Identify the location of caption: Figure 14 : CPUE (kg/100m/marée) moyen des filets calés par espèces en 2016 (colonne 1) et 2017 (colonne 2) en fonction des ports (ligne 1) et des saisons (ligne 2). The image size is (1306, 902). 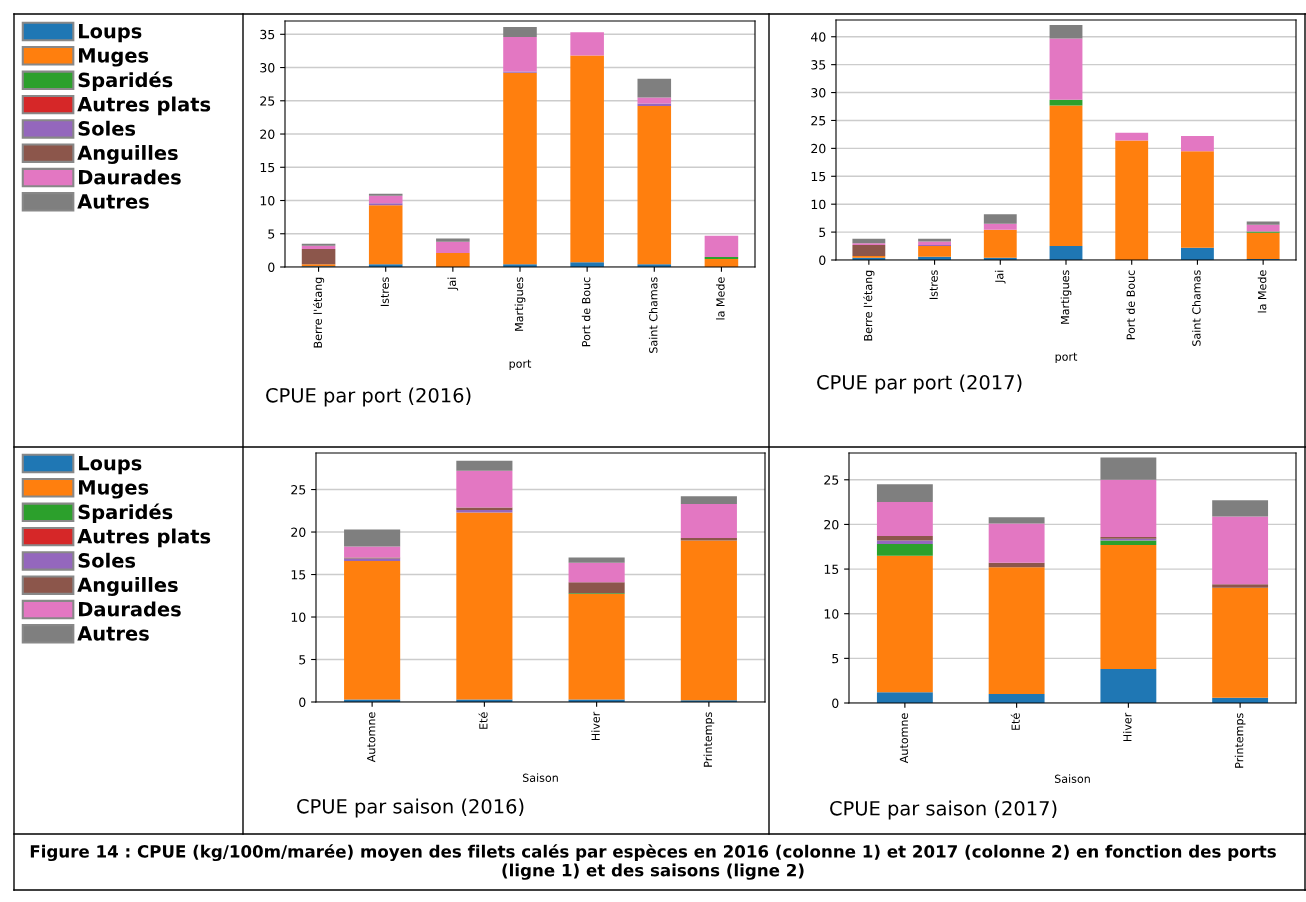
(653, 862).